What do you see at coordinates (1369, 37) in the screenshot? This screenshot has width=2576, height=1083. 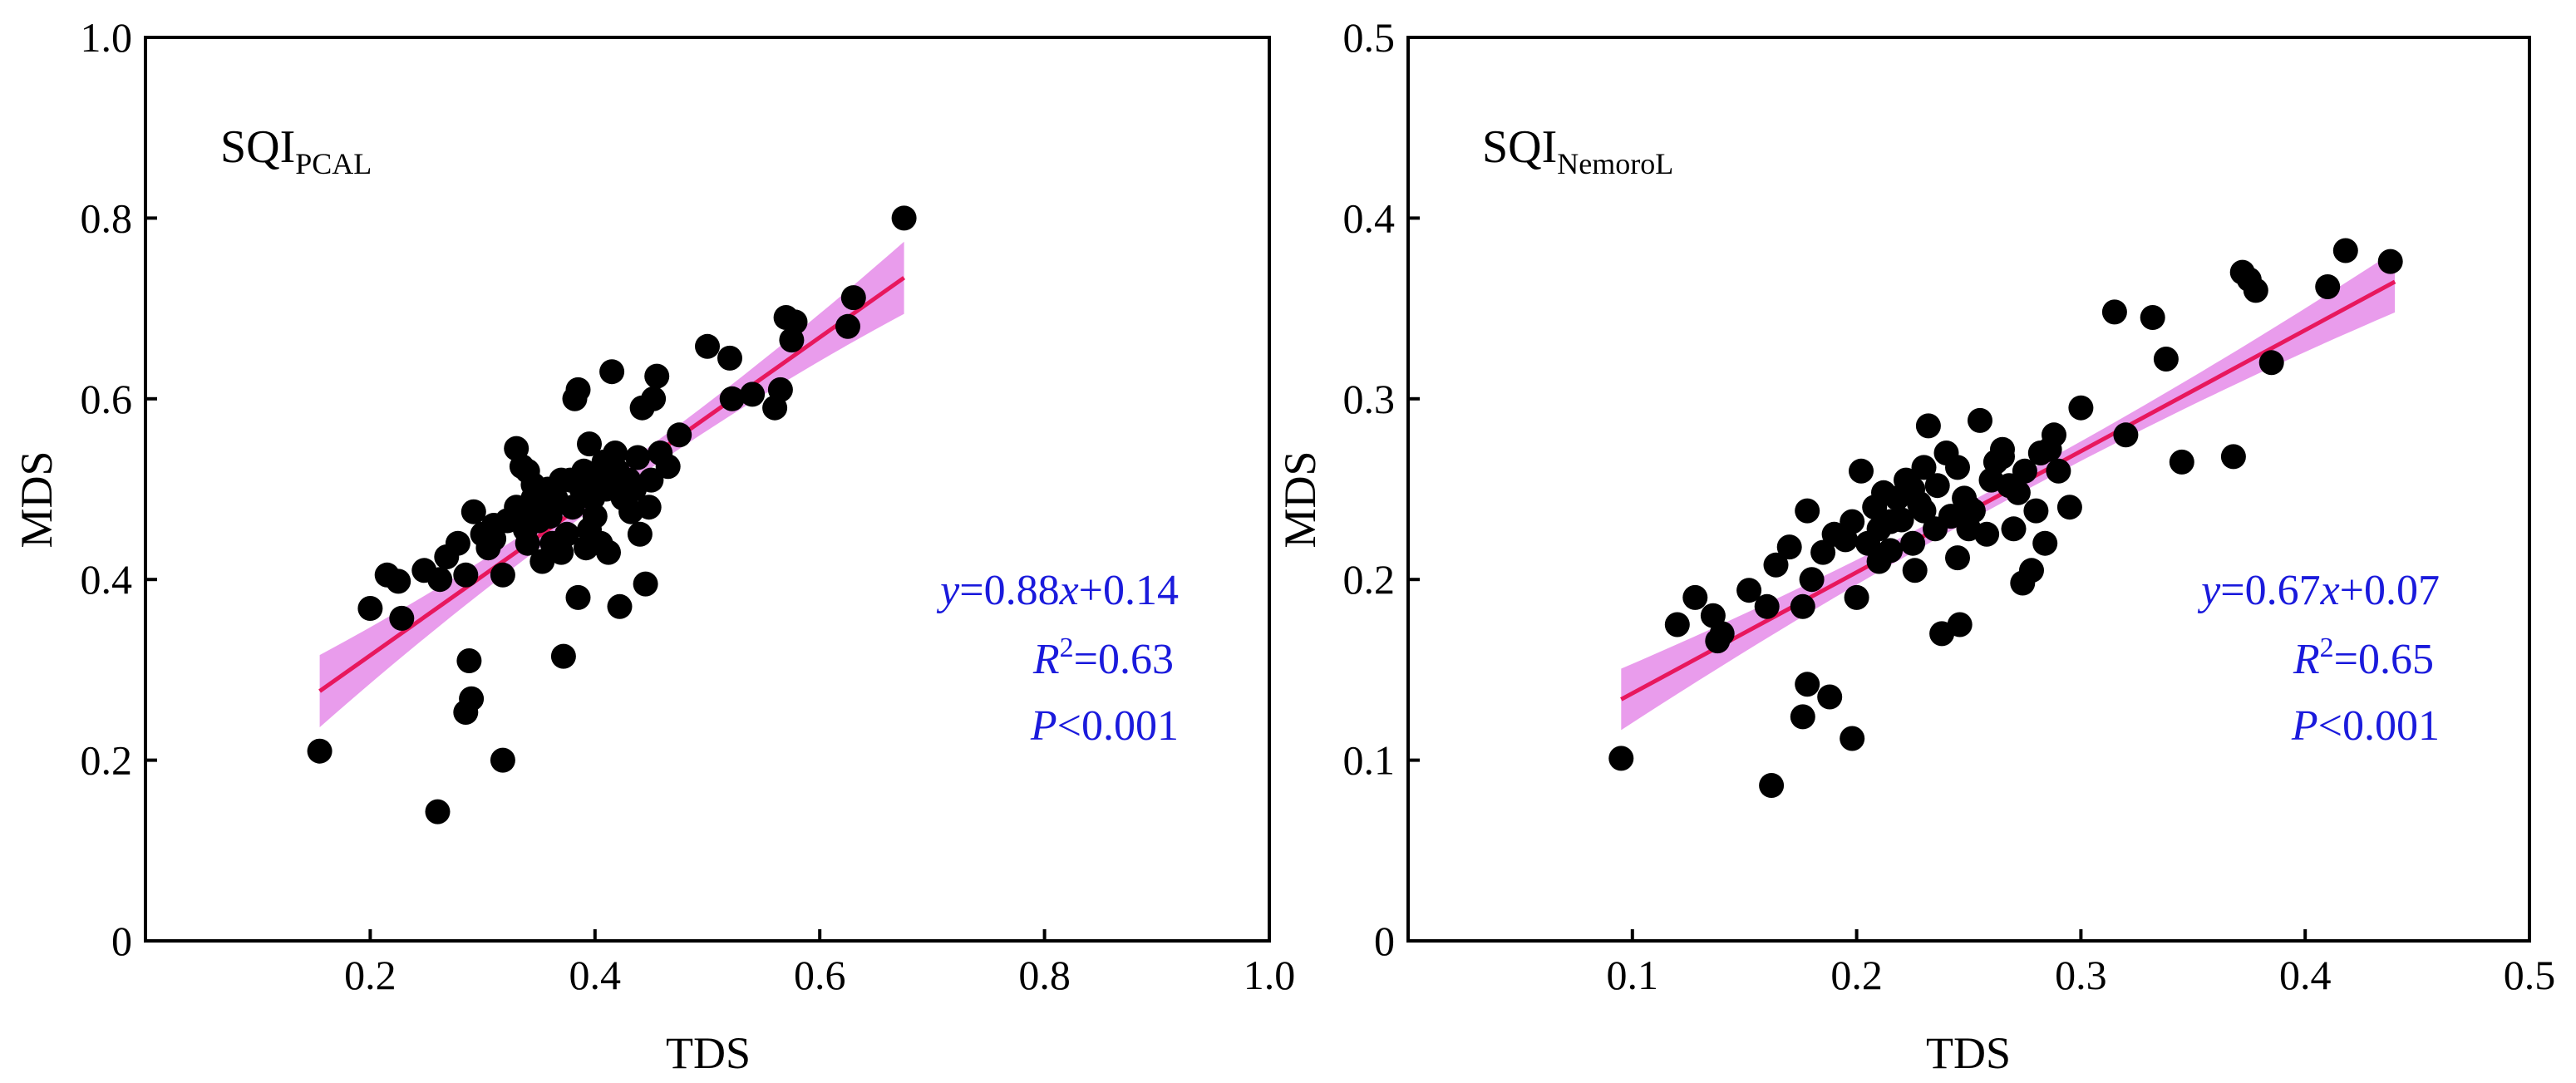 I see `y-tick-label: 0.5` at bounding box center [1369, 37].